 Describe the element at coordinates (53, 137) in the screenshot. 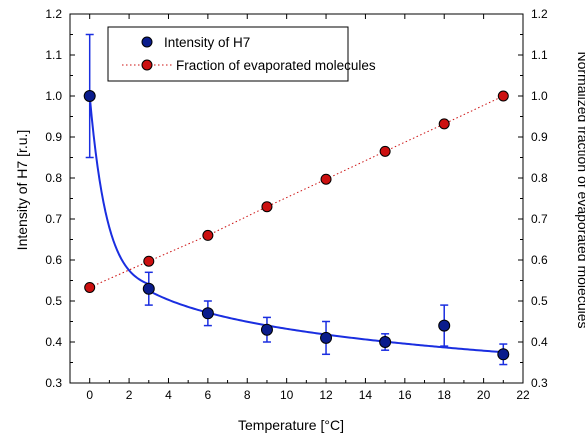

I see `y-tick-label: 0.9` at that location.